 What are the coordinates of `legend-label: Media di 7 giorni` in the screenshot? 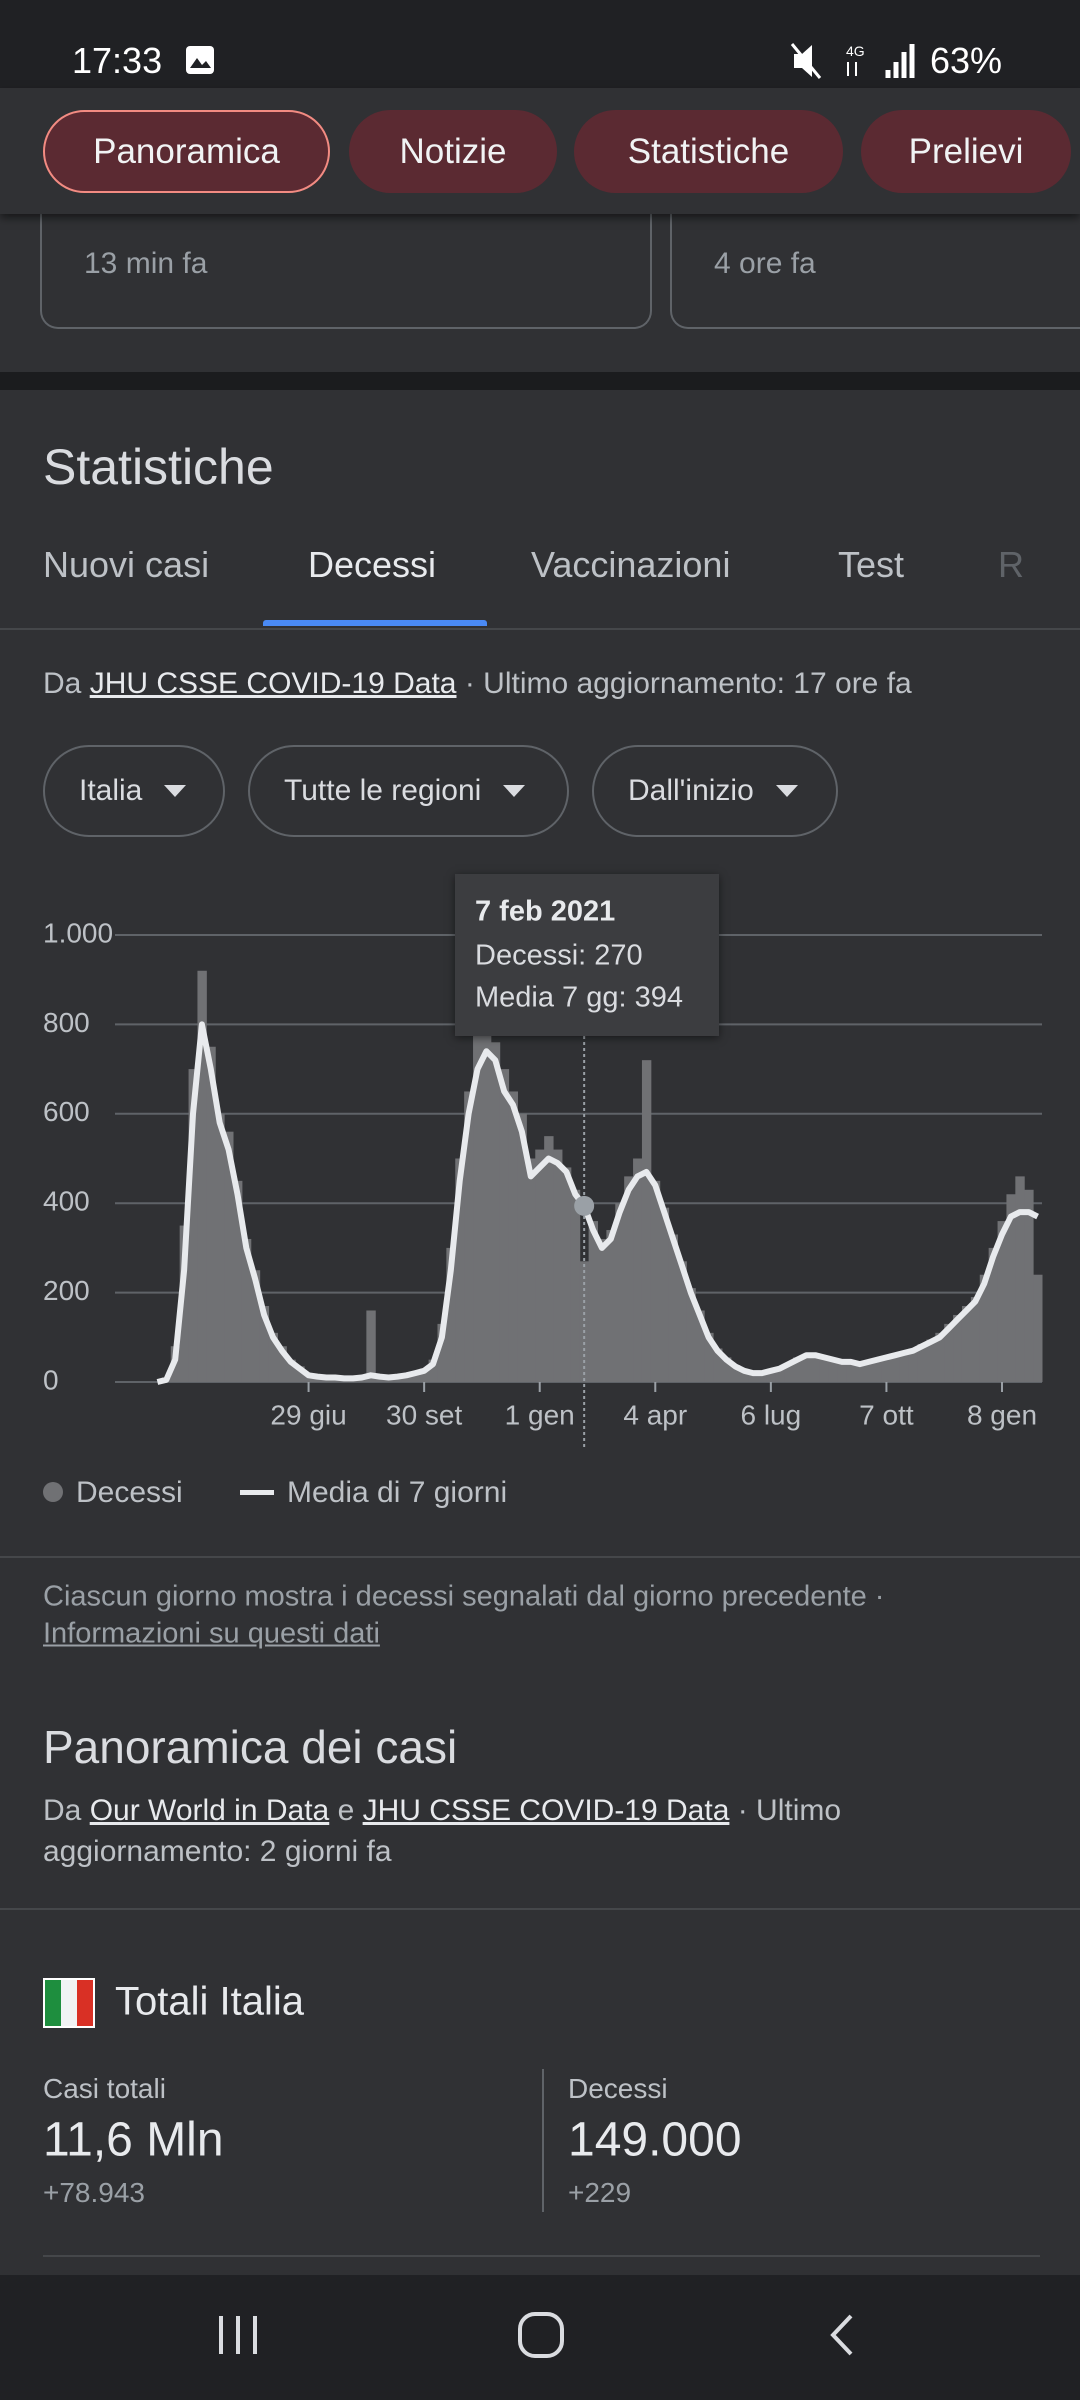 It's located at (397, 1492).